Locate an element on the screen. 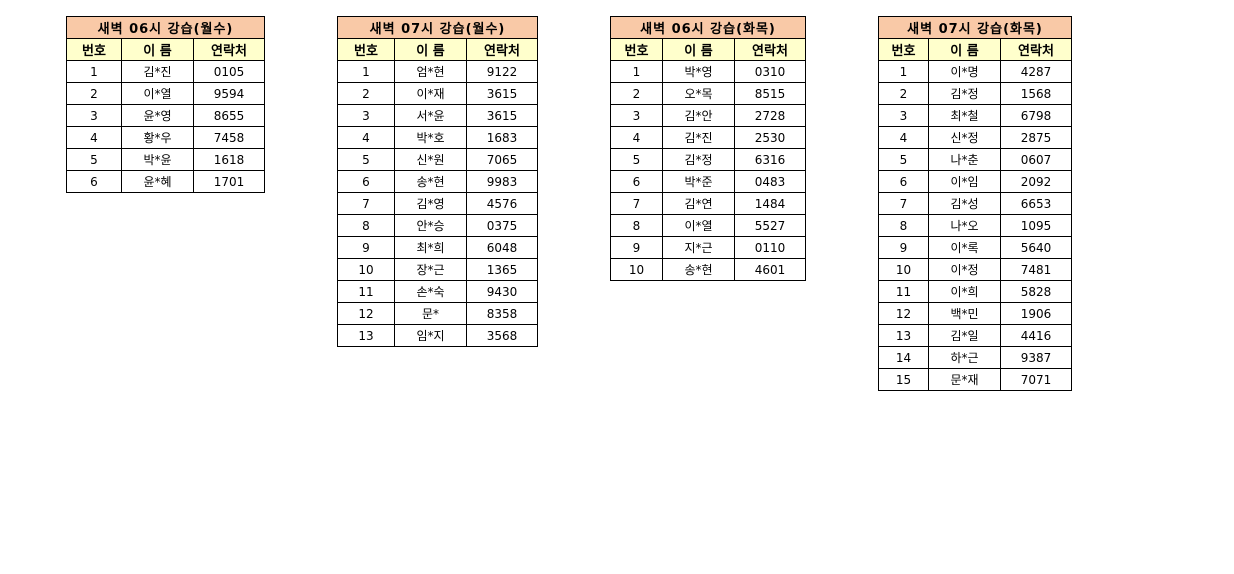 The height and width of the screenshot is (574, 1234). cell-name: 오*목 is located at coordinates (698, 93).